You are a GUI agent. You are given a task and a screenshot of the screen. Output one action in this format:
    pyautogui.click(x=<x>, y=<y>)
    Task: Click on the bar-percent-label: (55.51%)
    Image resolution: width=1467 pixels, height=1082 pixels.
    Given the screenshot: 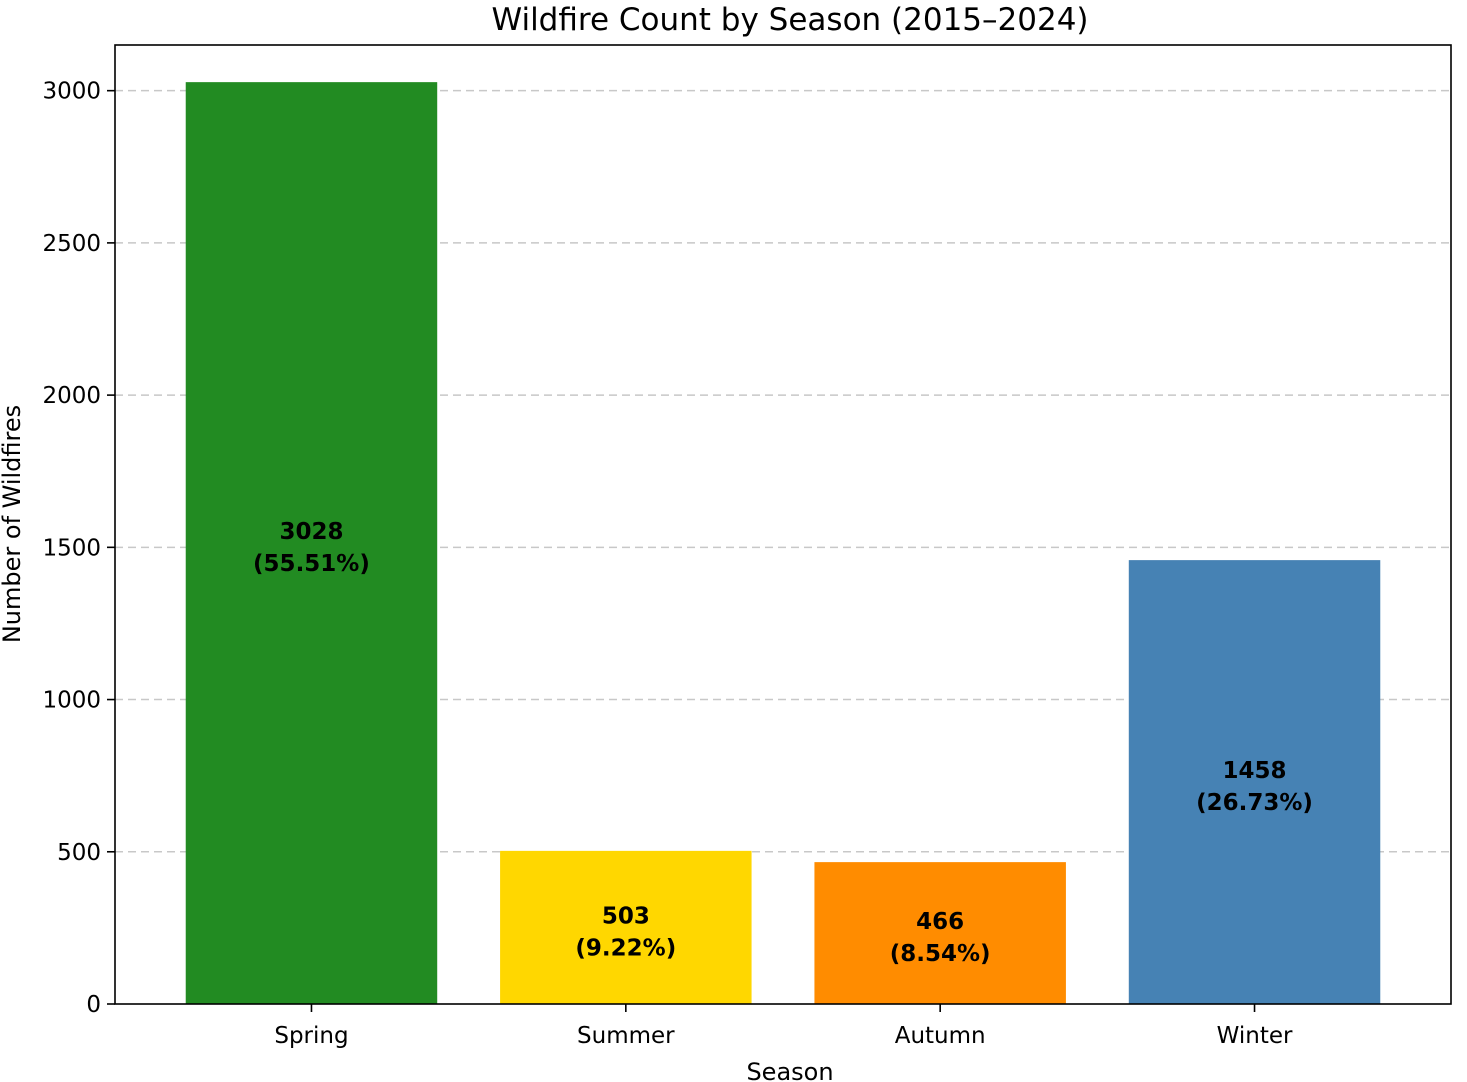 What is the action you would take?
    pyautogui.click(x=311, y=564)
    